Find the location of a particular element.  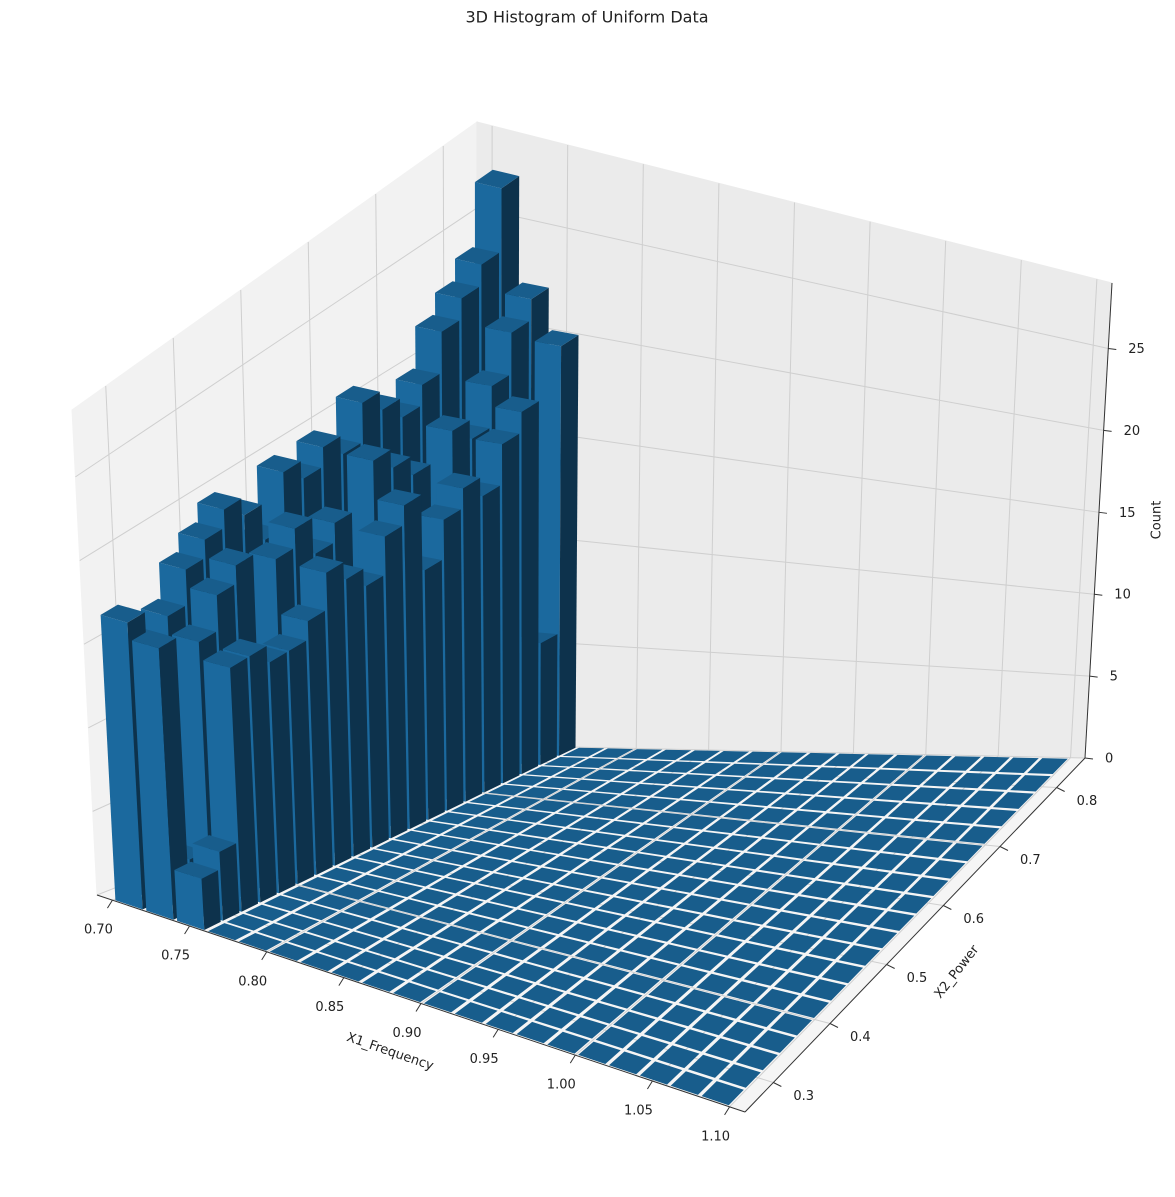

y-tick-label: 0.3 is located at coordinates (803, 1096).